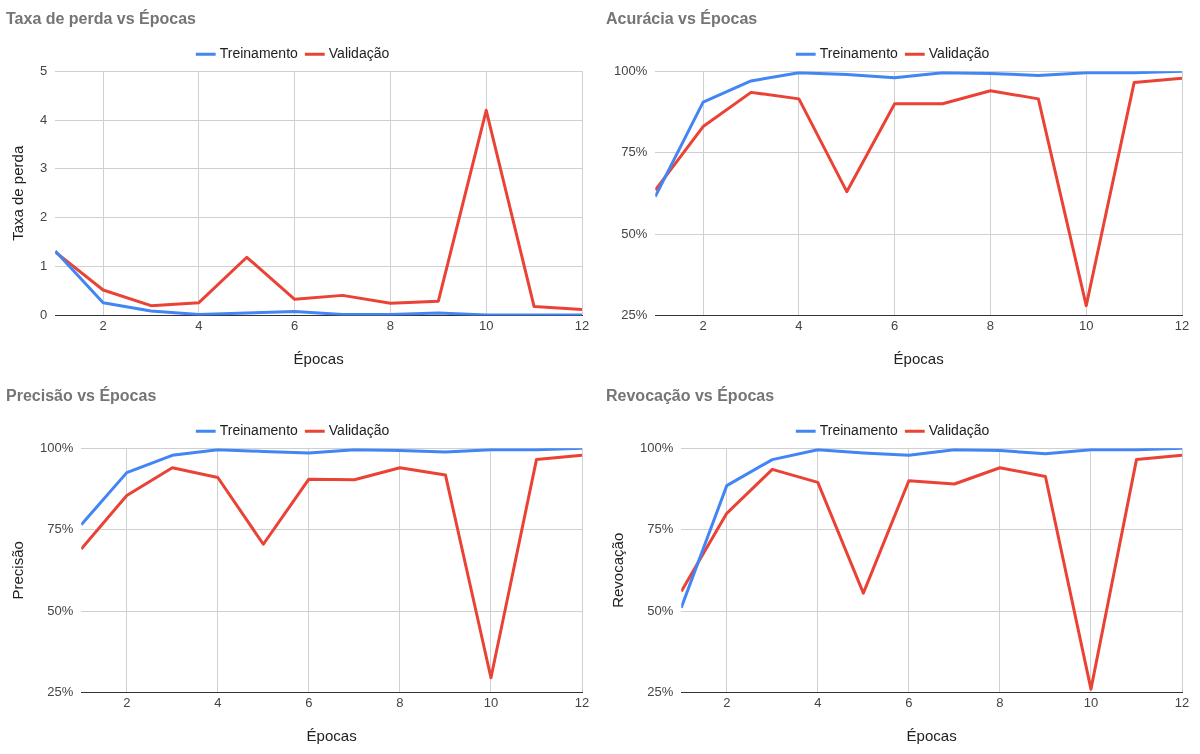 Image resolution: width=1200 pixels, height=754 pixels. What do you see at coordinates (81, 395) in the screenshot?
I see `chart-title: Precisão vs Épocas` at bounding box center [81, 395].